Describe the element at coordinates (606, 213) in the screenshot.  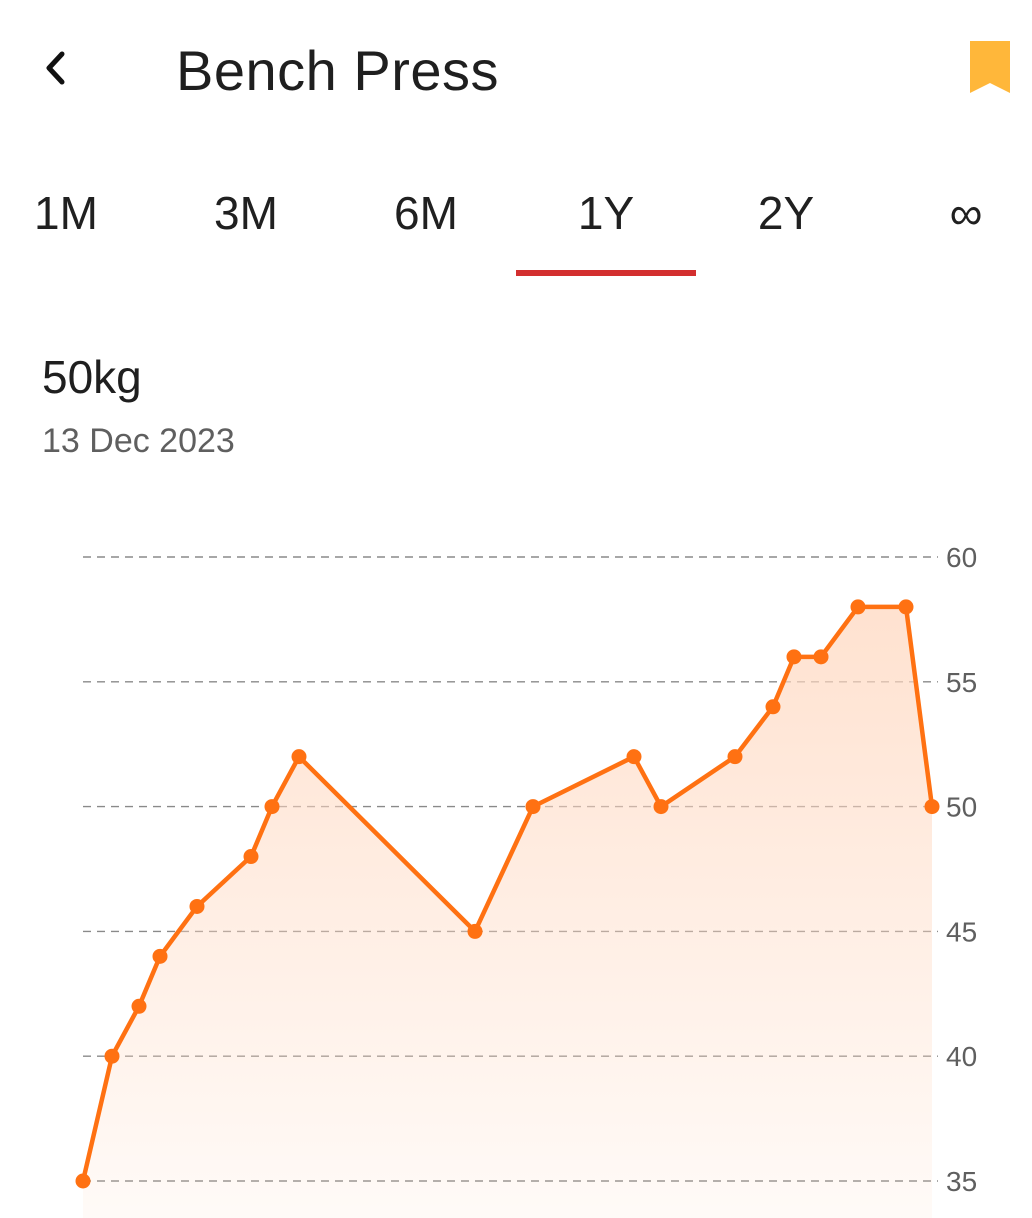
I see `tab-label: 1Y` at that location.